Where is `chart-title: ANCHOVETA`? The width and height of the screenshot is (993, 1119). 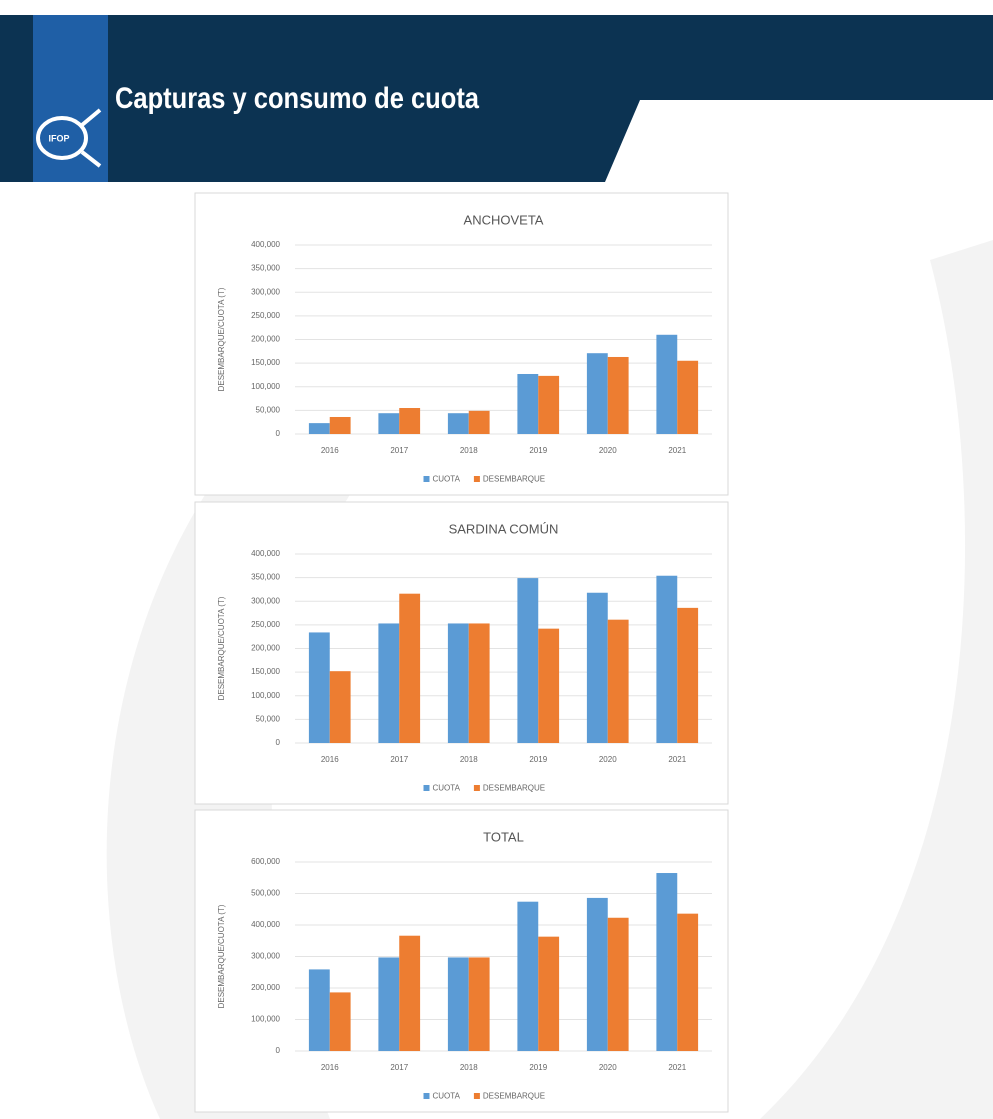 chart-title: ANCHOVETA is located at coordinates (504, 219).